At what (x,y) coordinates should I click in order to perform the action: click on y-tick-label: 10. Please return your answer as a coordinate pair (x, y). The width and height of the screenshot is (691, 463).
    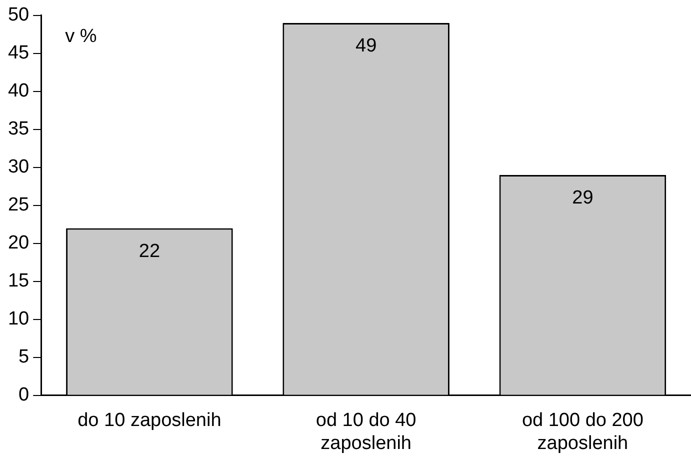
    Looking at the image, I should click on (19, 319).